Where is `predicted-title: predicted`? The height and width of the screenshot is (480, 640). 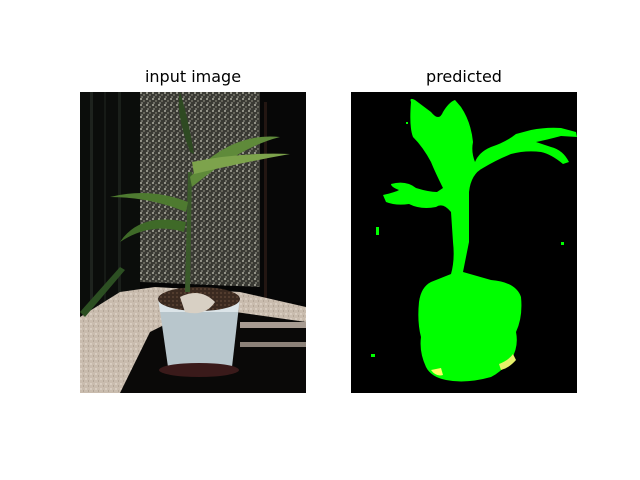 predicted-title: predicted is located at coordinates (464, 76).